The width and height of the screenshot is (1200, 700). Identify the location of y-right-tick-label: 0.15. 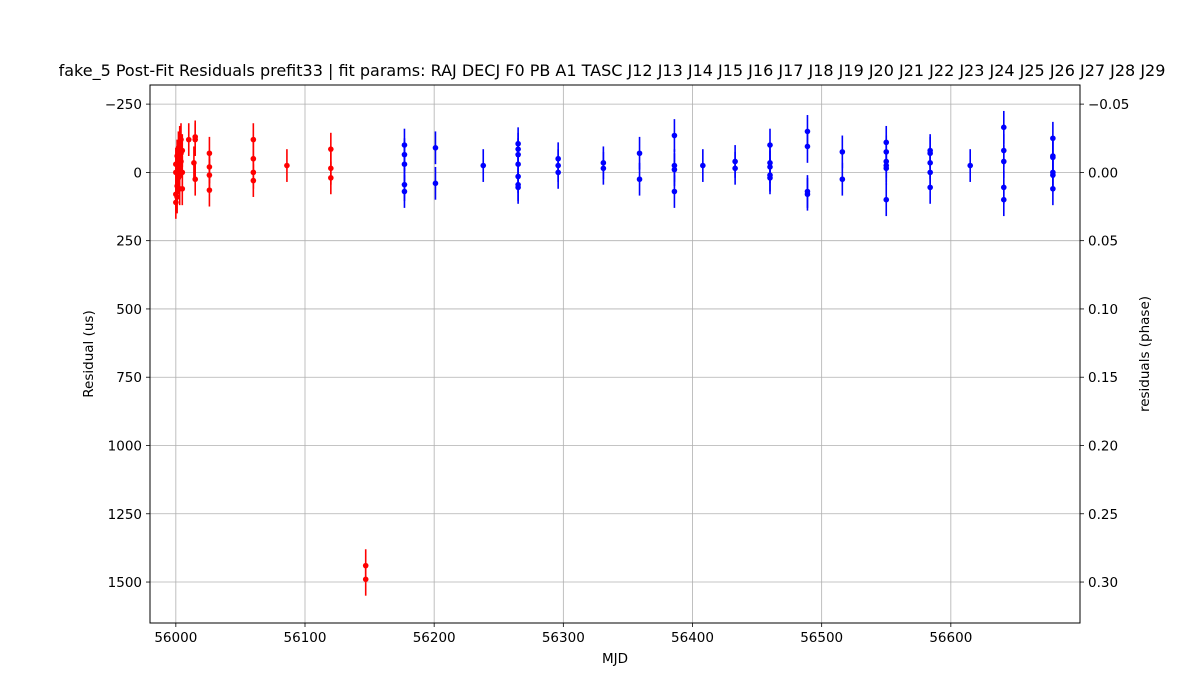
(1103, 378).